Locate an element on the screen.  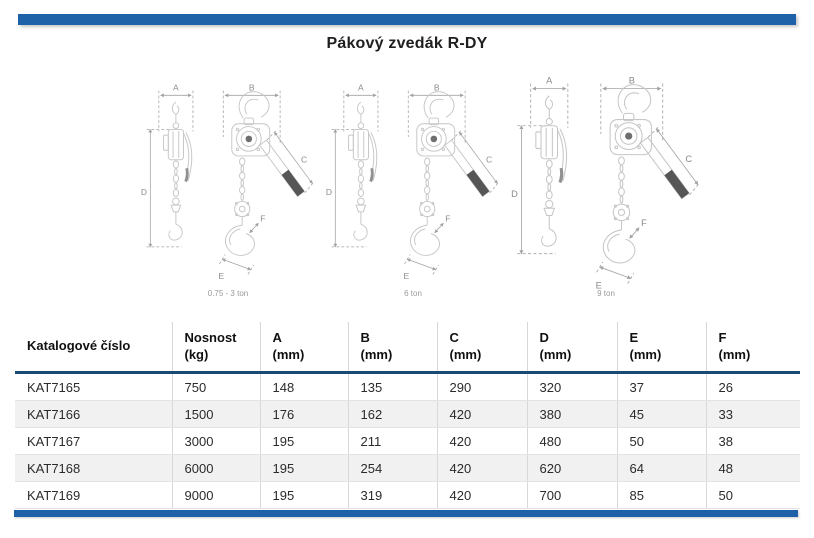
hoist-drawing-small is located at coordinates (228, 182).